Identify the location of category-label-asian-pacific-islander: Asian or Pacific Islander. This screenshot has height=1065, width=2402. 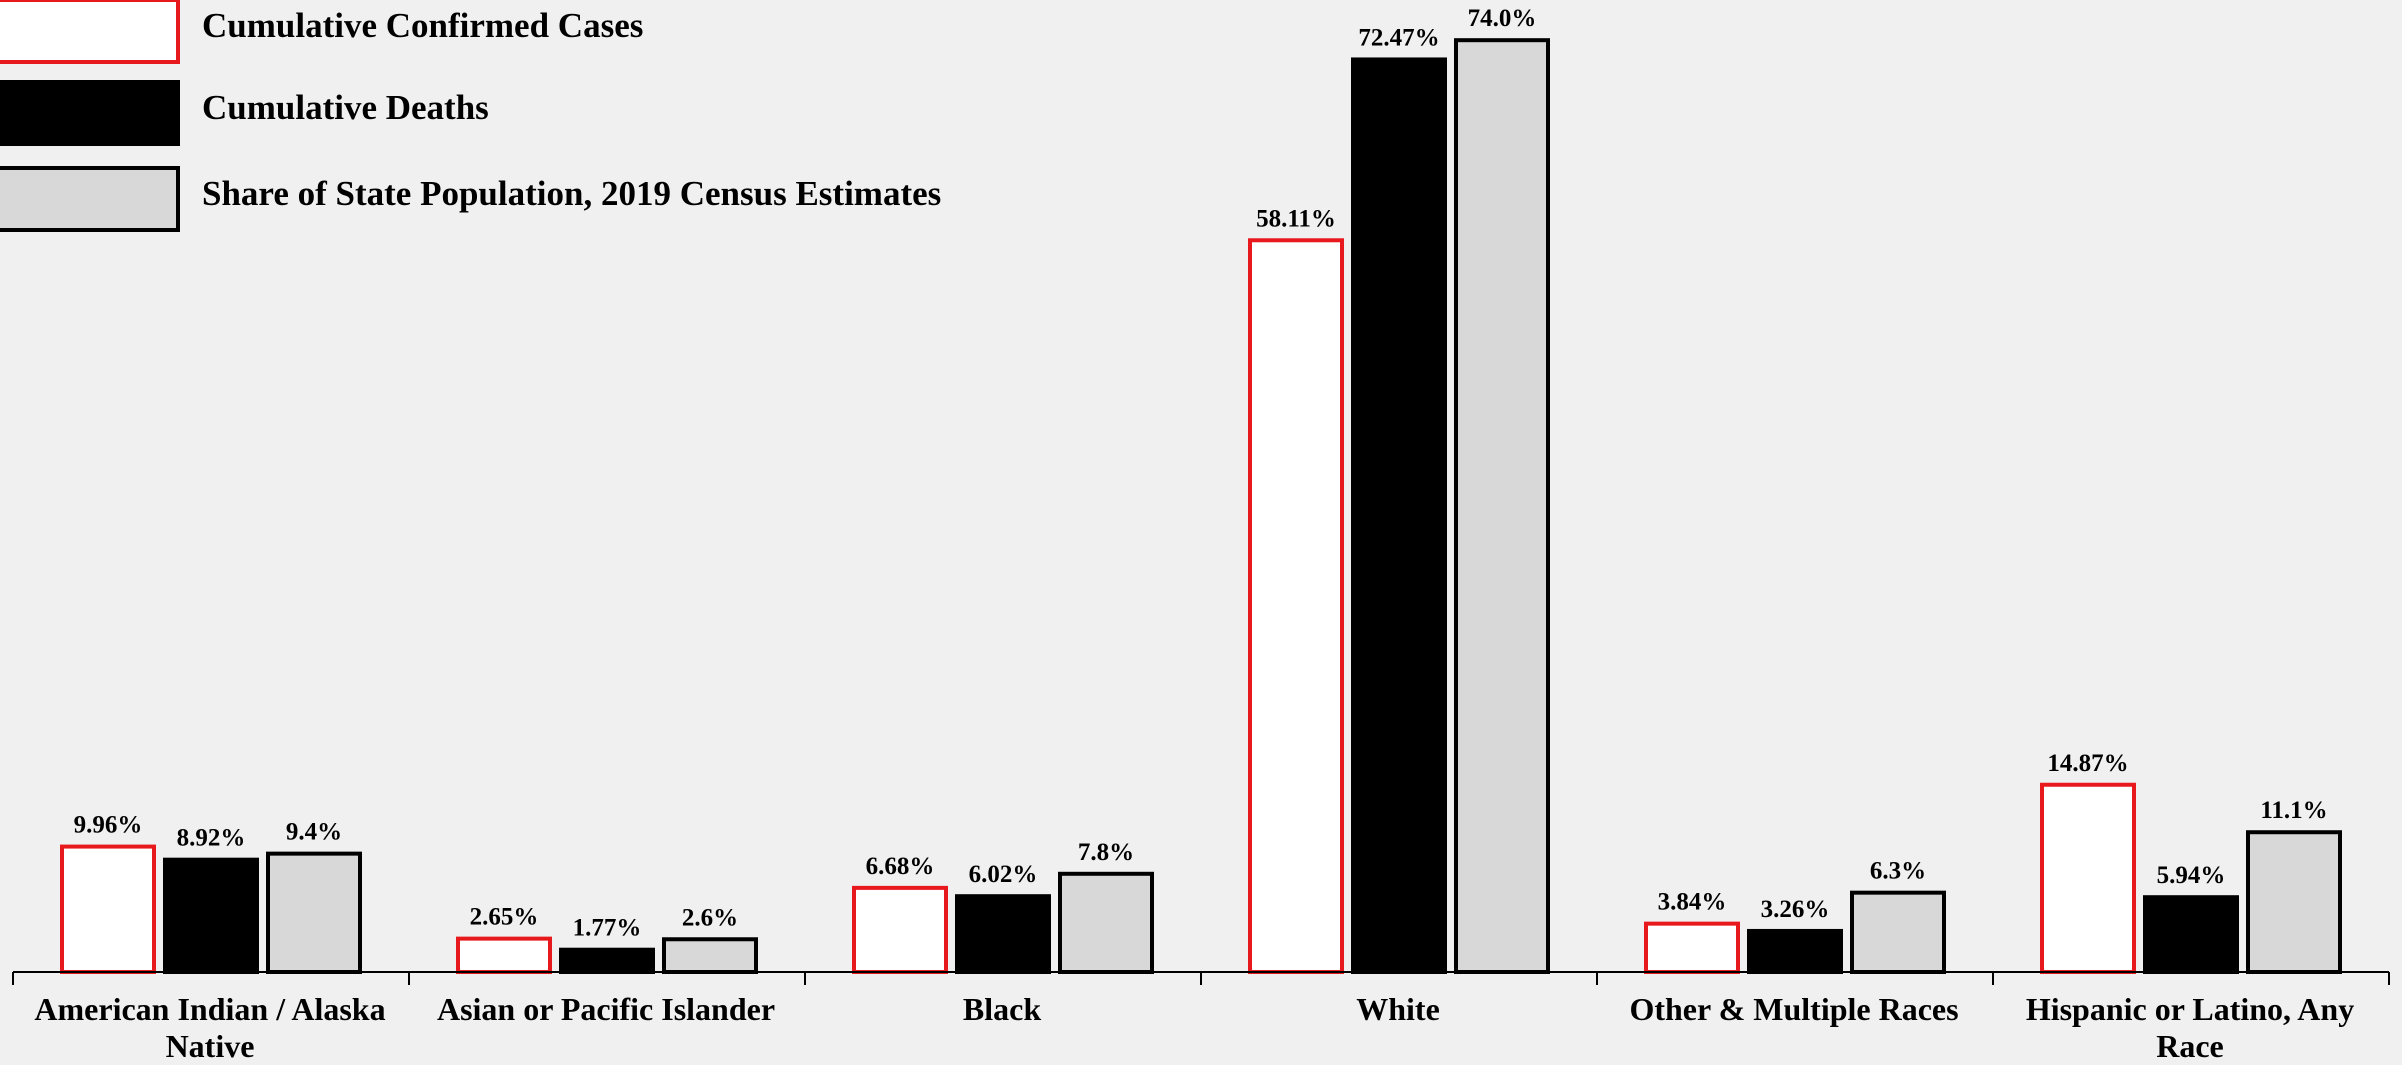
(606, 1009).